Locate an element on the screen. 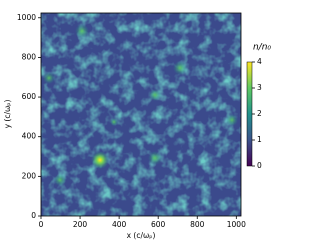  x-tick-label: 0 is located at coordinates (41, 224).